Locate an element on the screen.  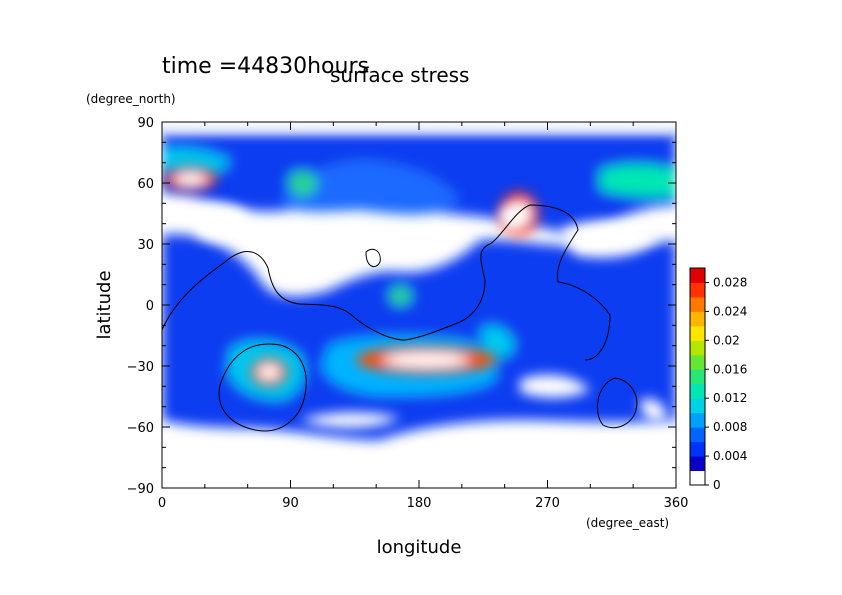
y-axis-label: latitude is located at coordinates (104, 304).